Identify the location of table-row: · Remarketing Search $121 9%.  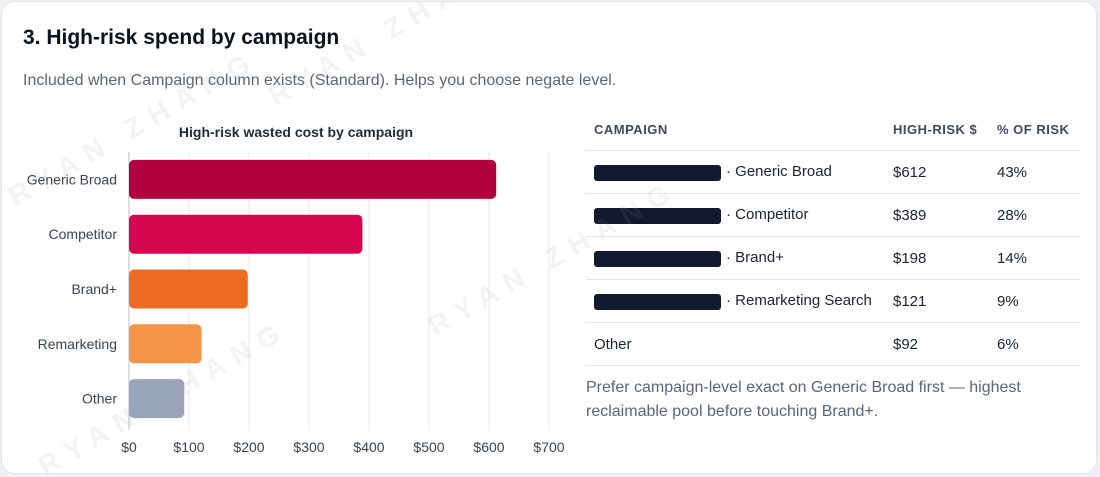
(833, 301).